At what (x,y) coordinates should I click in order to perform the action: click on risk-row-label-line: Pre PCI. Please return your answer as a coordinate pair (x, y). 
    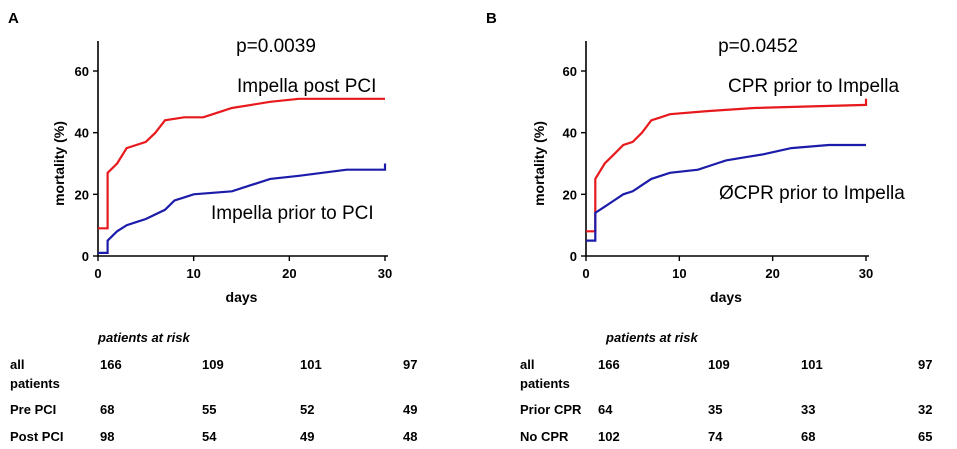
    Looking at the image, I should click on (33, 409).